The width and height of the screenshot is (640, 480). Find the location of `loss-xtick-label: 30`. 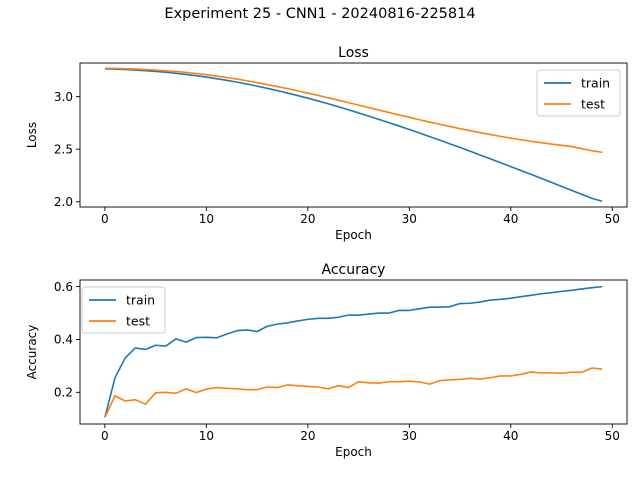

loss-xtick-label: 30 is located at coordinates (409, 219).